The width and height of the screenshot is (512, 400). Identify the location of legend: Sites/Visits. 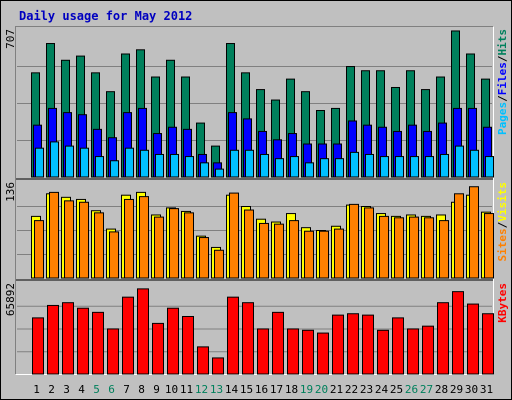
(502, 222).